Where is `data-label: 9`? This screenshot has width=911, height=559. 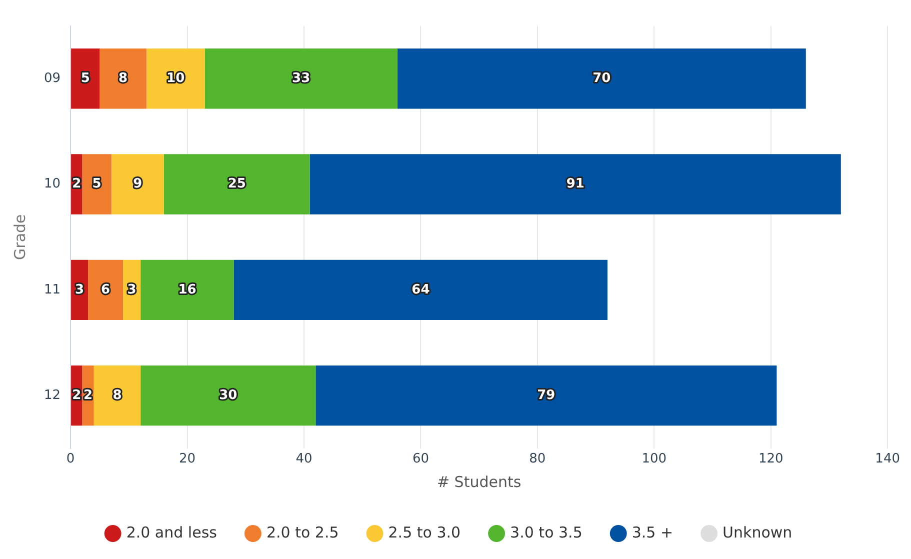 data-label: 9 is located at coordinates (137, 184).